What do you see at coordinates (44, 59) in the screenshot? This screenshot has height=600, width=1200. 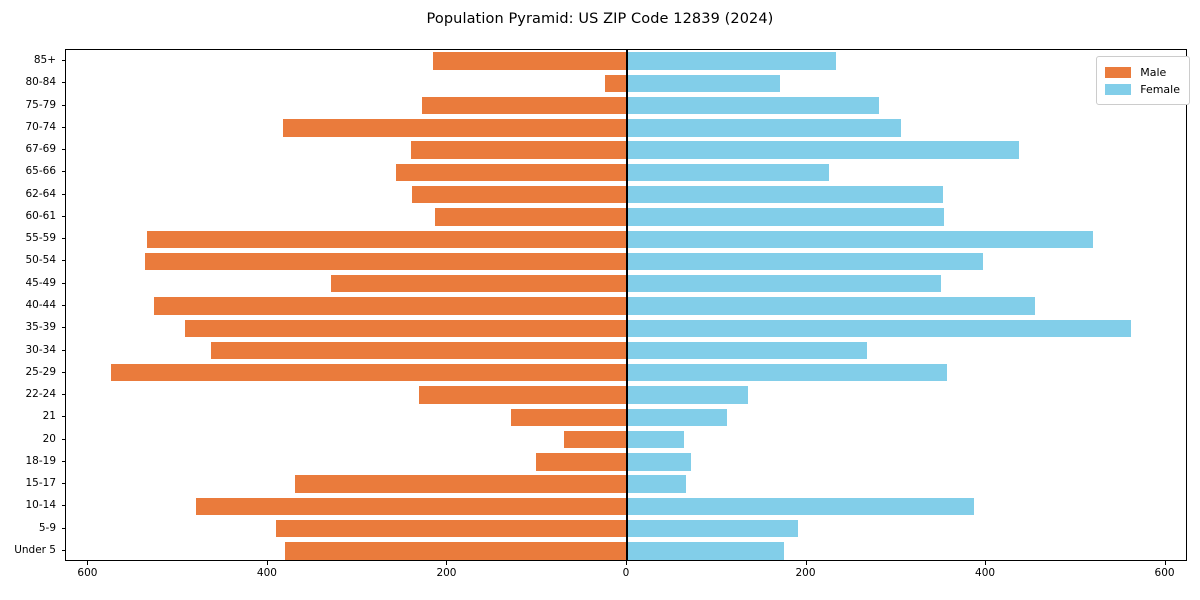 I see `y-tick-label: 85+` at bounding box center [44, 59].